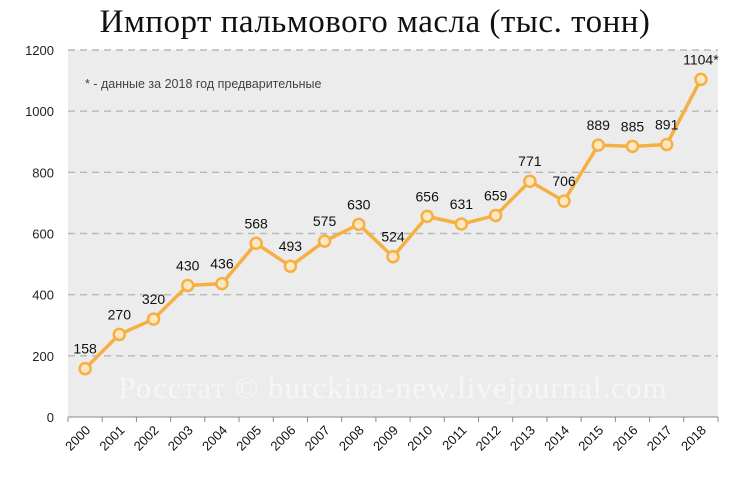 This screenshot has width=750, height=493. Describe the element at coordinates (701, 59) in the screenshot. I see `data-label: 1104*` at that location.